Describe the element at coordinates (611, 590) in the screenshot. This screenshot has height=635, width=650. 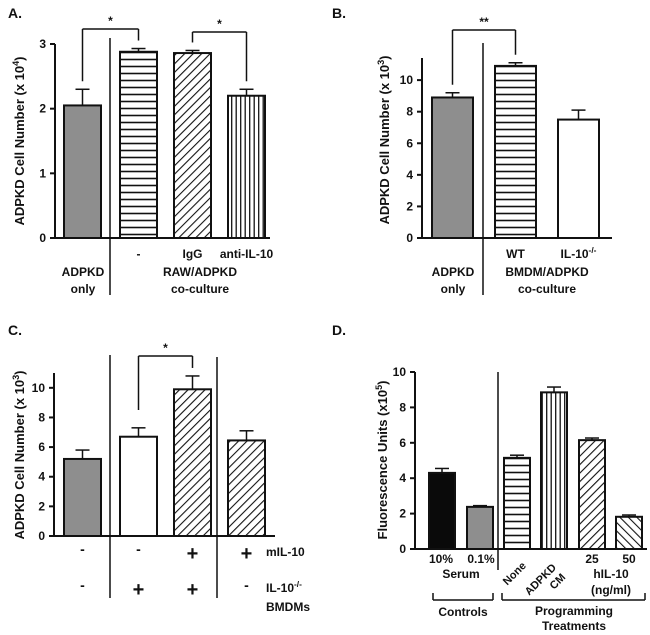
I see `sub-label: (ng/ml)` at that location.